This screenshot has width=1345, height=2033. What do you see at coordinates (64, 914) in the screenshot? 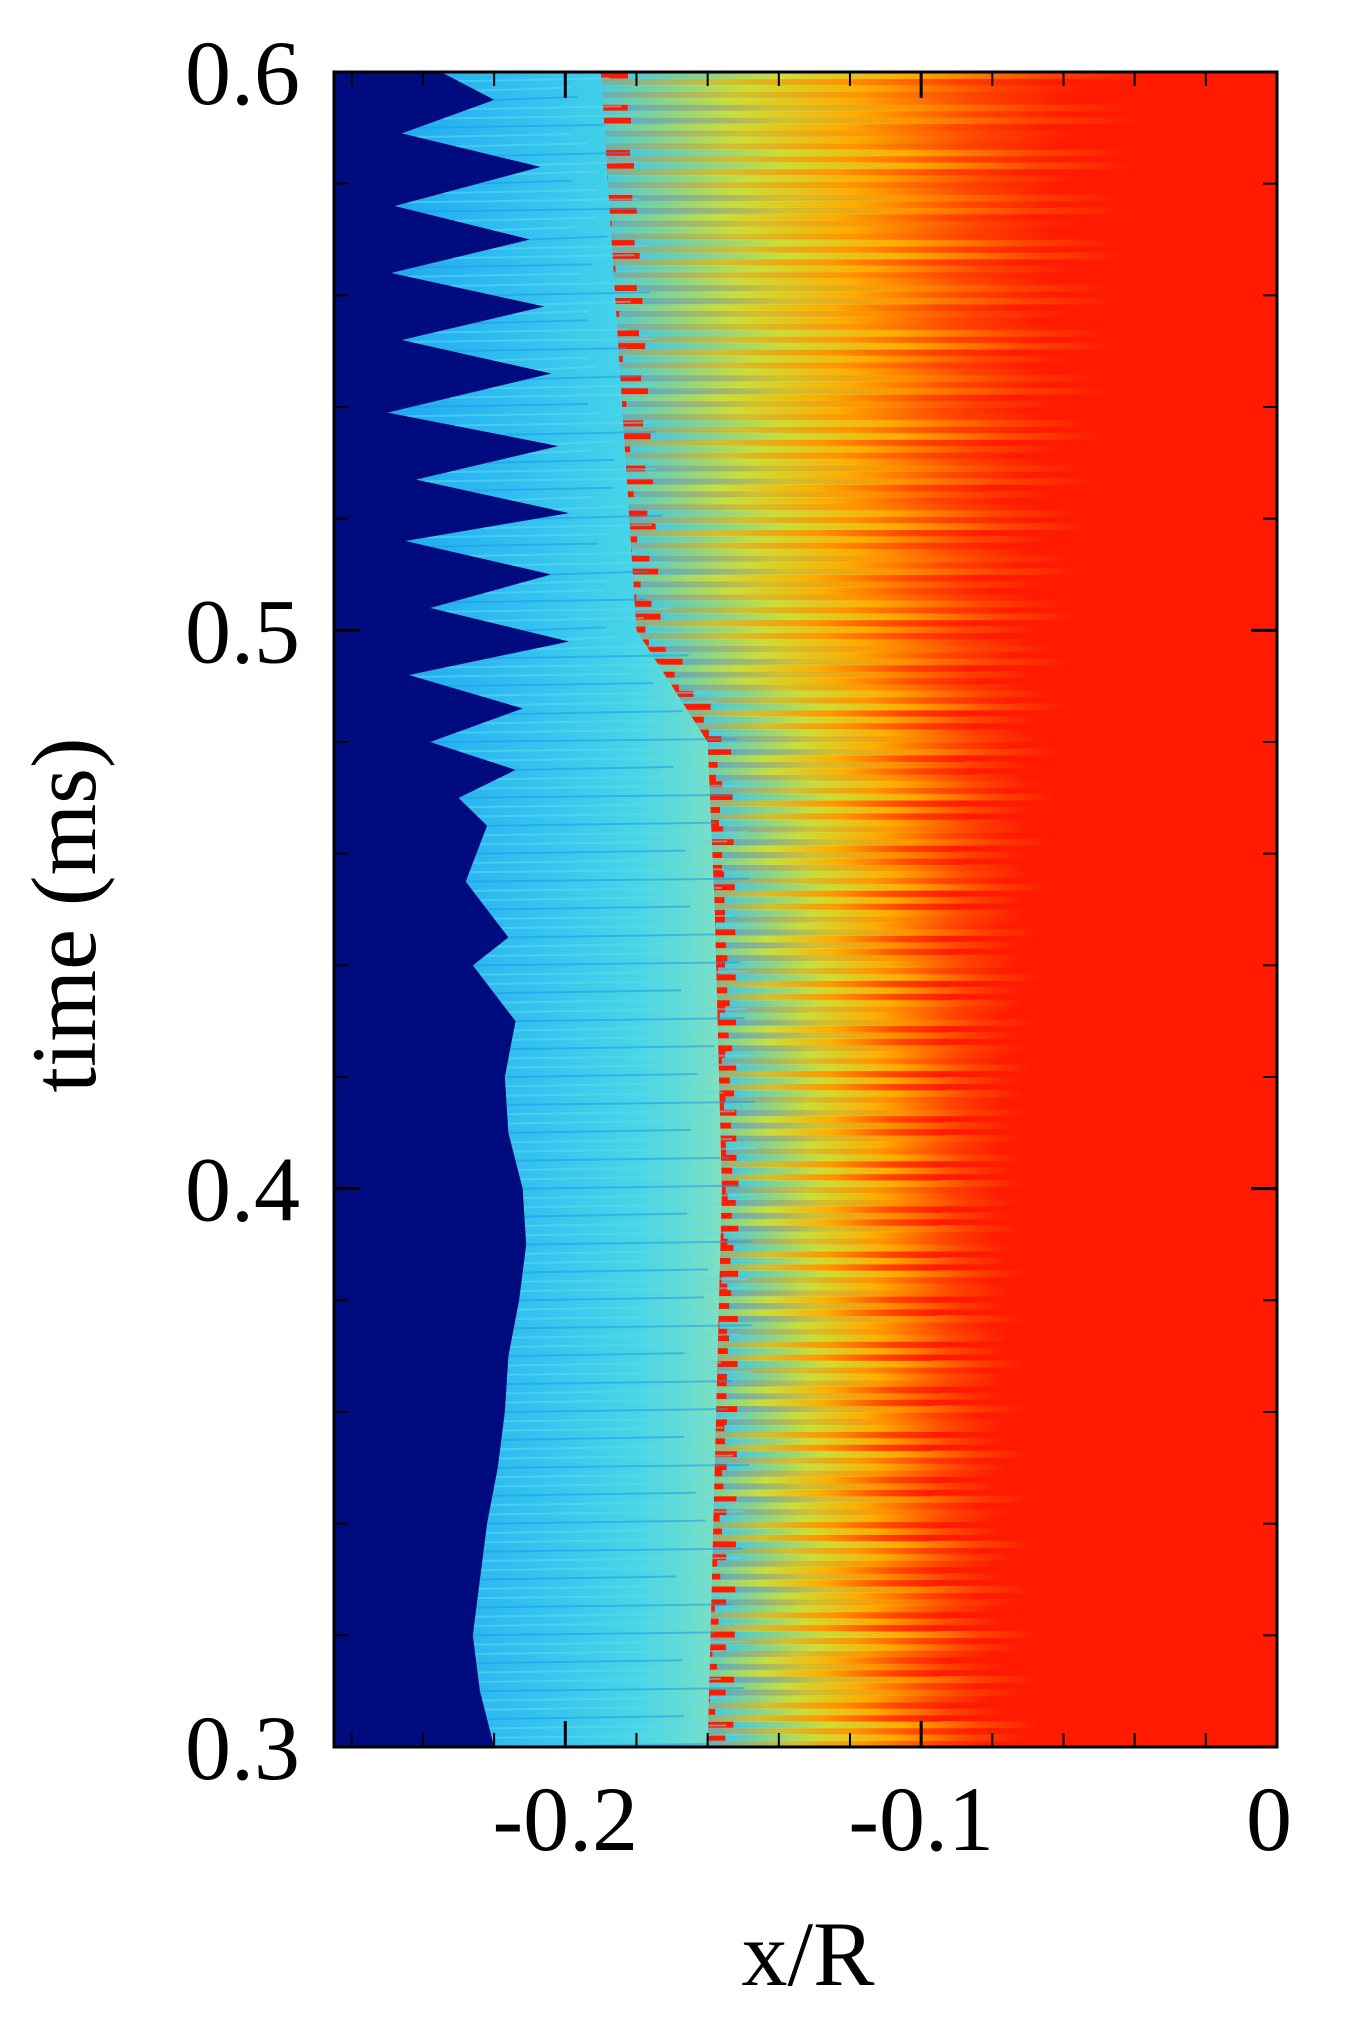
I see `y-axis-label: time (ms)` at bounding box center [64, 914].